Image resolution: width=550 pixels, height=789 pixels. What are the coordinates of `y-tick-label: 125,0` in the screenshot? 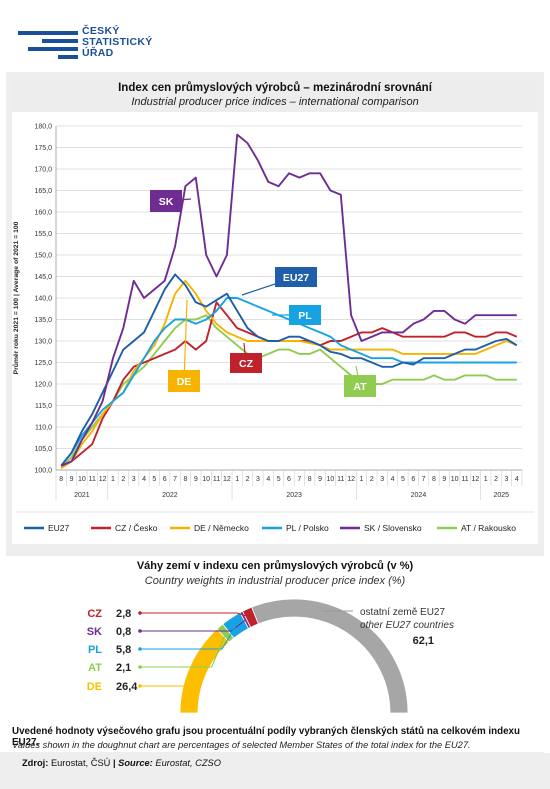 It's located at (43, 363).